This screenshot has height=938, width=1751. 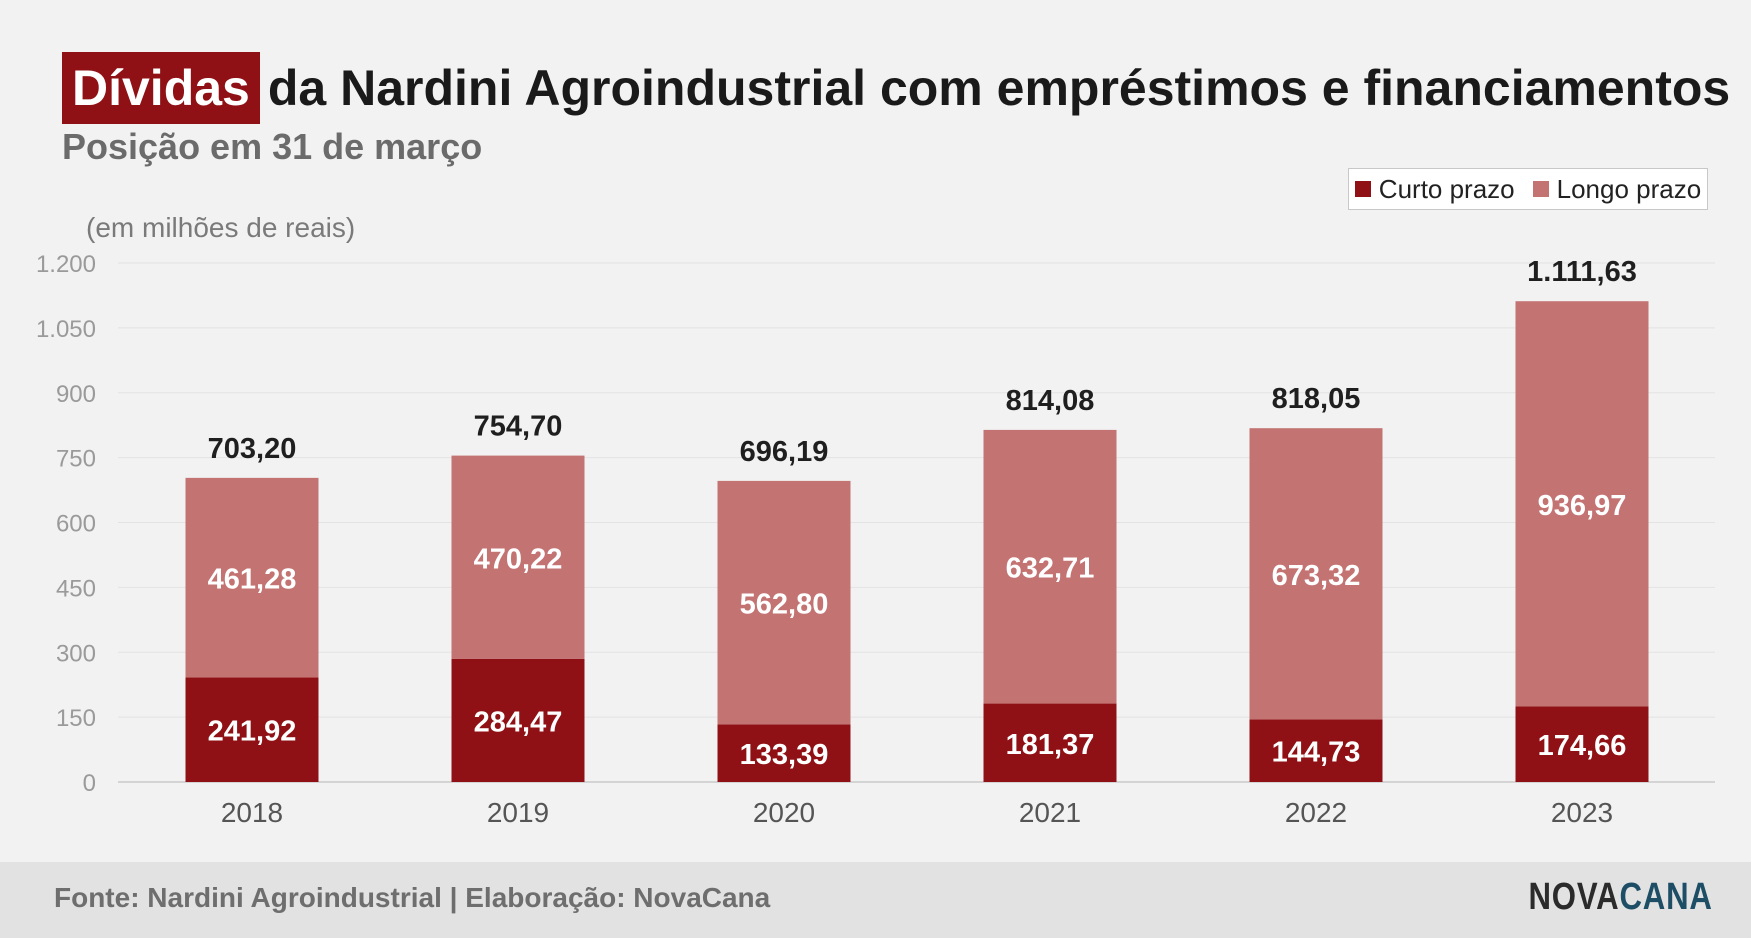 I want to click on logo-part-nova: NOVA, so click(x=1574, y=897).